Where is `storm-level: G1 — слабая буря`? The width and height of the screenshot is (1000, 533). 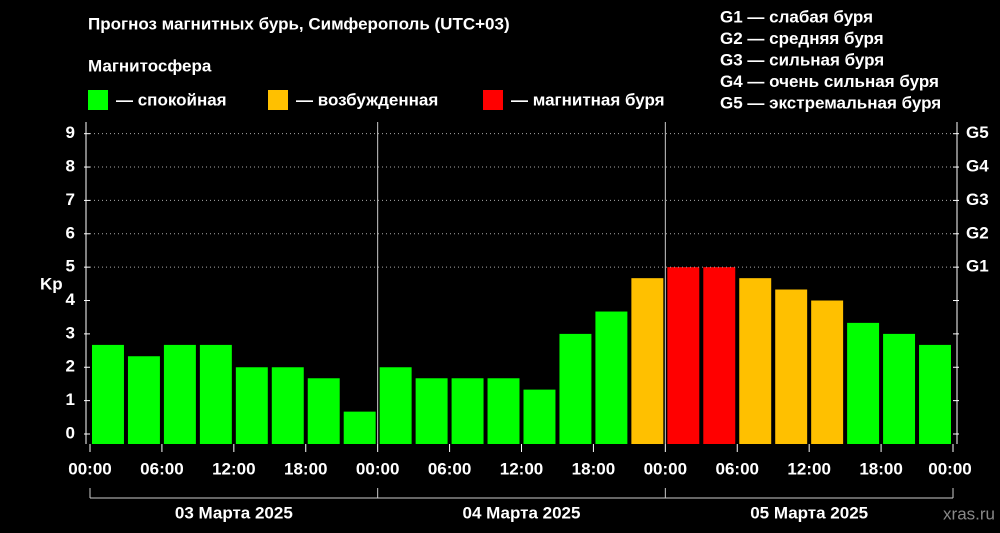 storm-level: G1 — слабая буря is located at coordinates (796, 16).